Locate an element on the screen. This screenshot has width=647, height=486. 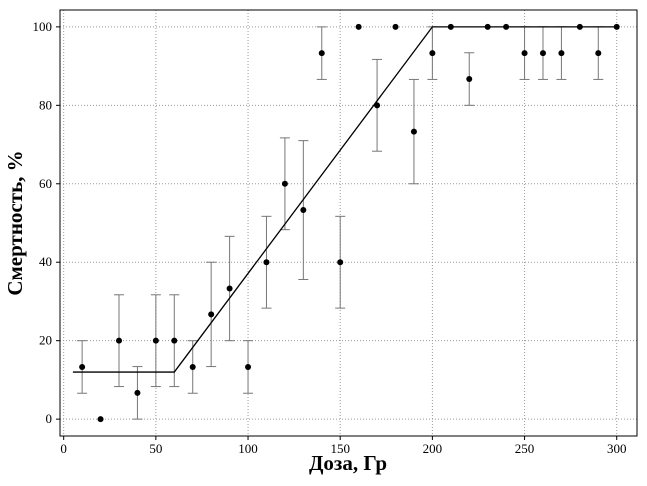
x-tick-label: 150 is located at coordinates (340, 448).